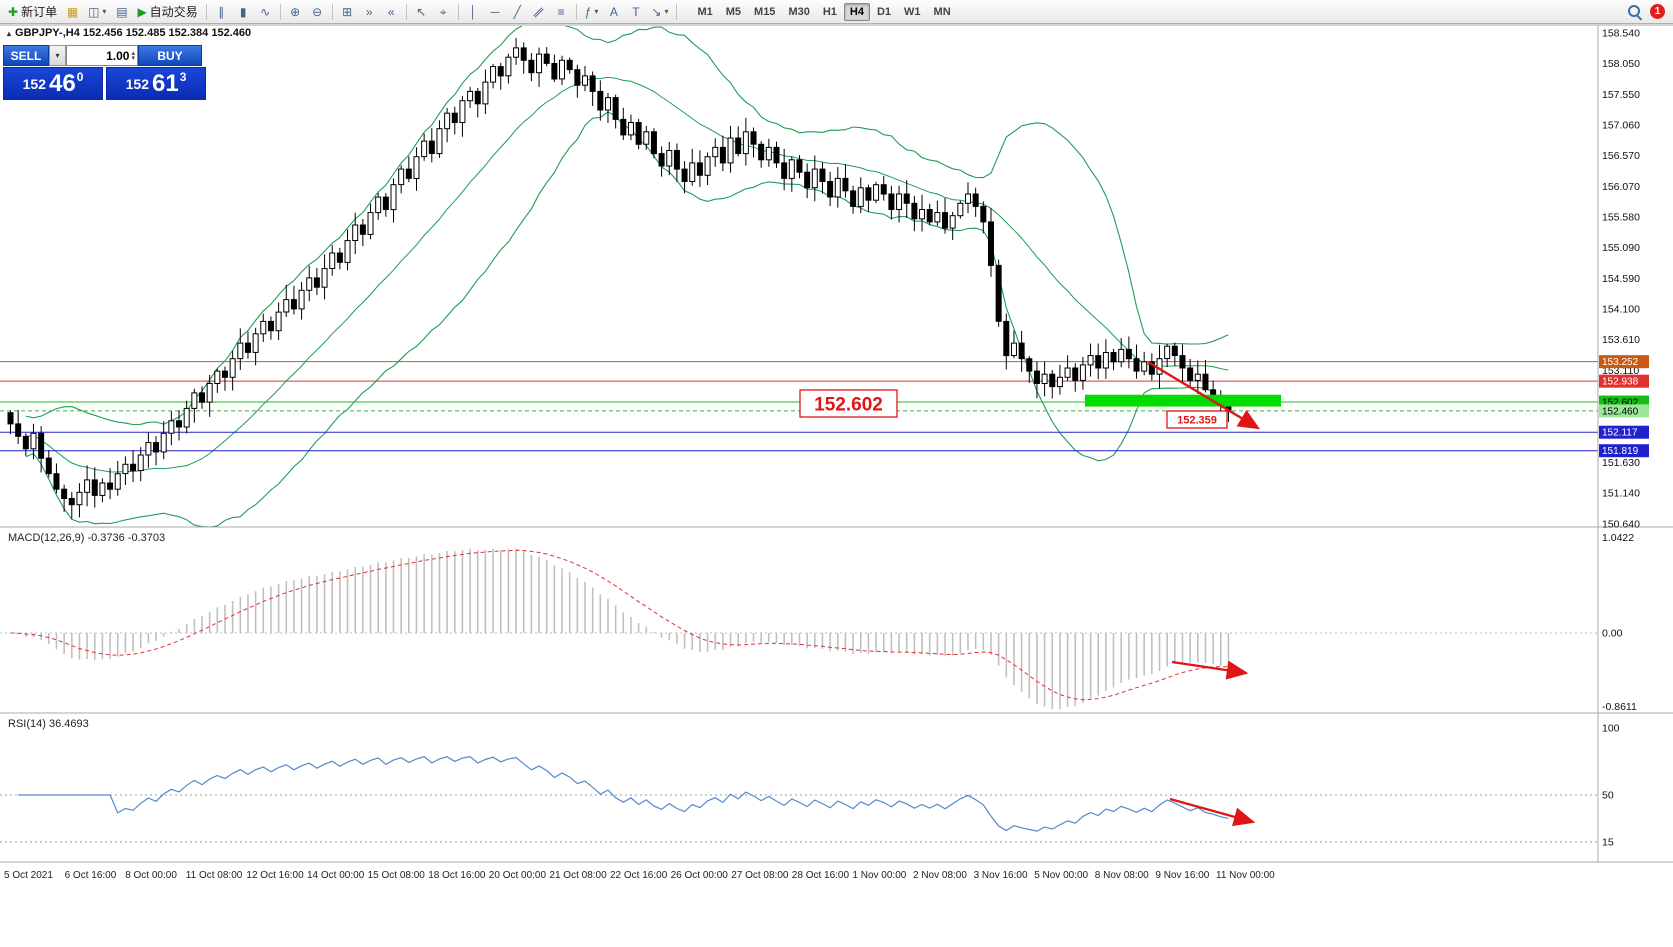  Describe the element at coordinates (1657, 11) in the screenshot. I see `notification-badge: 1` at that location.